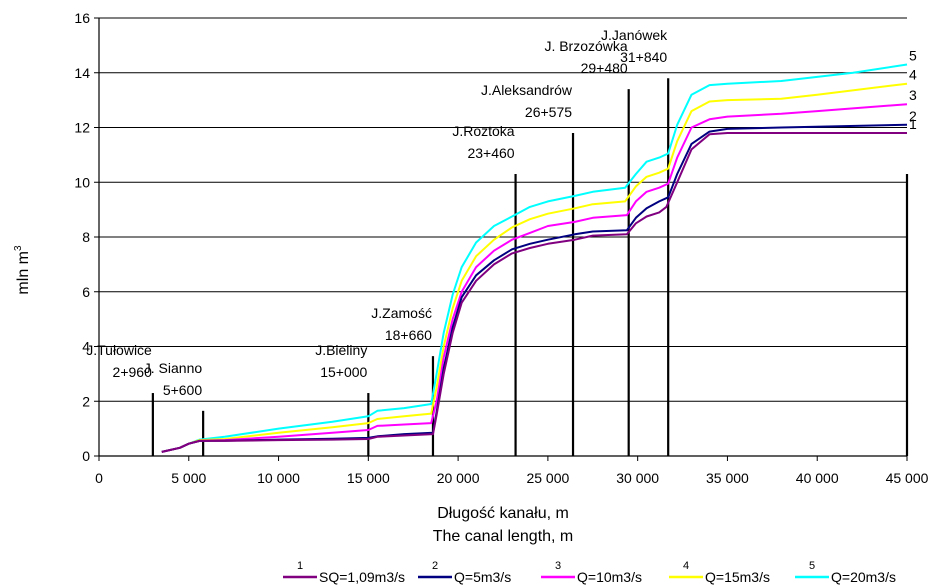 The height and width of the screenshot is (587, 939). Describe the element at coordinates (547, 478) in the screenshot. I see `x-tick-label: 25 000` at that location.